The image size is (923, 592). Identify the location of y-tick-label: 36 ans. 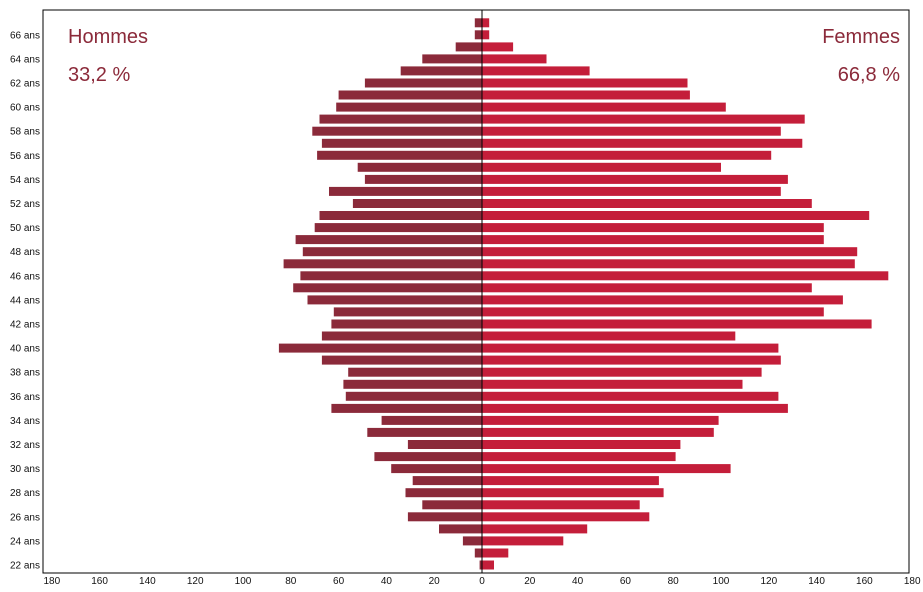
(25, 397).